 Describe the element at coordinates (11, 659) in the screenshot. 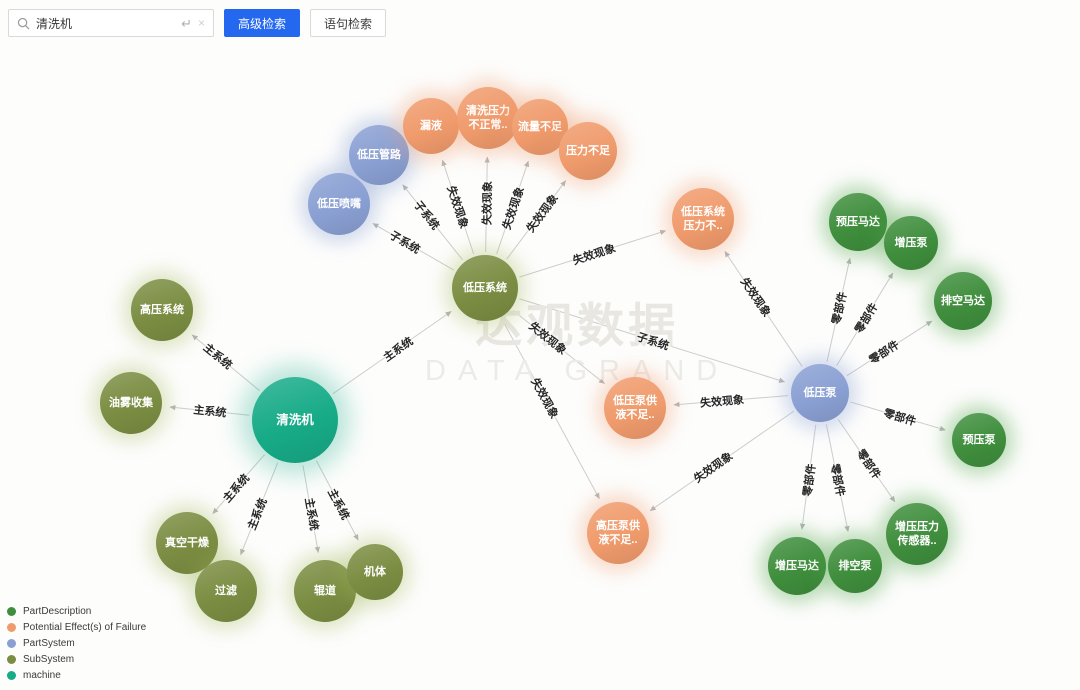

I see `legend-dot-subsystem` at that location.